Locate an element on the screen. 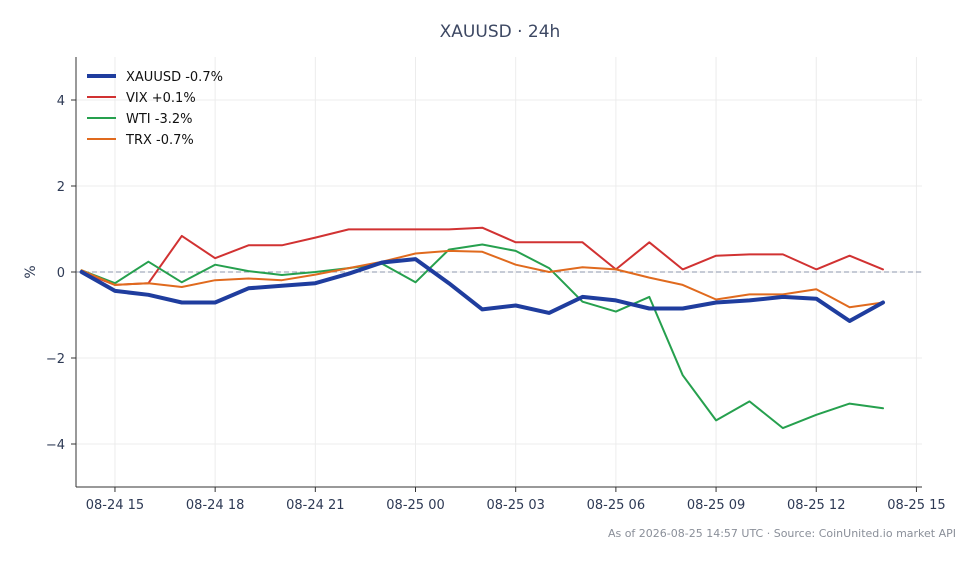 The image size is (980, 564). legend-label: XAUUSD -0.7% is located at coordinates (174, 77).